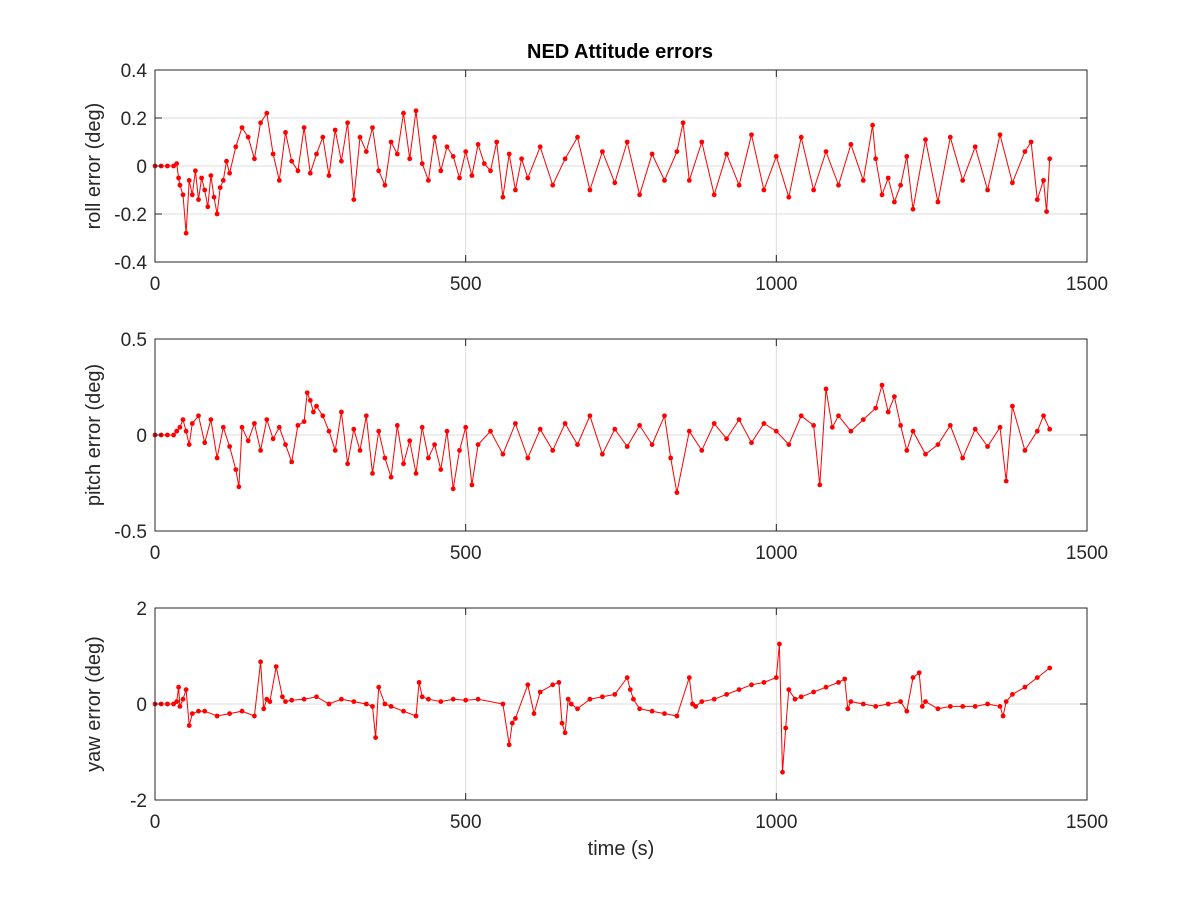  I want to click on pitch-ytick-label: 0.5, so click(134, 340).